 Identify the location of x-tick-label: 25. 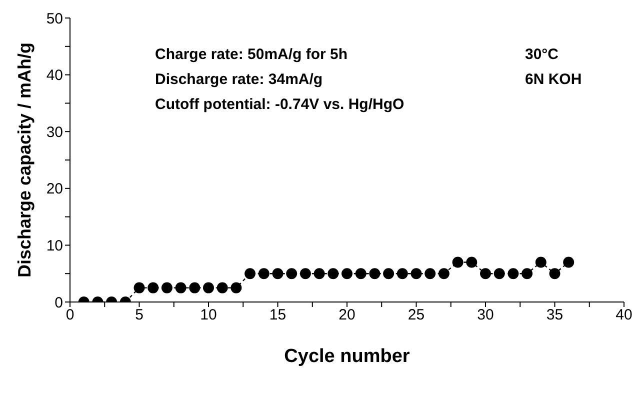
(416, 315).